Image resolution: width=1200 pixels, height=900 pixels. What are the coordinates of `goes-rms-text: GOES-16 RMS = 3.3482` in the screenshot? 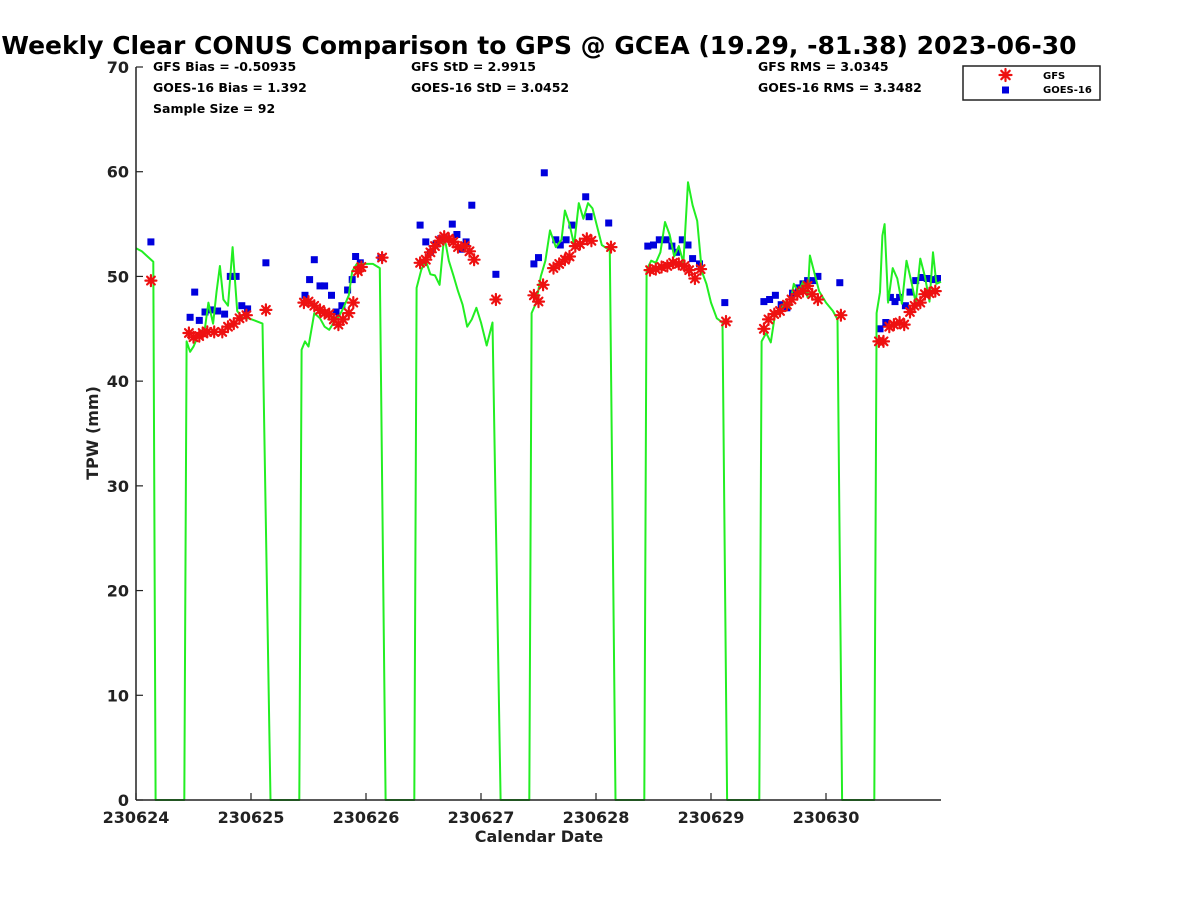 It's located at (840, 87).